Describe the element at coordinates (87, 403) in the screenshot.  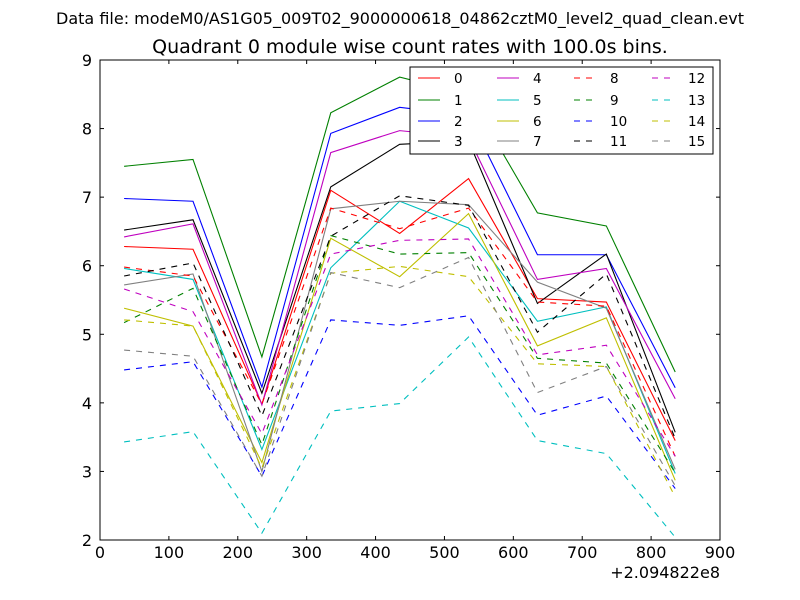
I see `y-tick-label: 4` at that location.